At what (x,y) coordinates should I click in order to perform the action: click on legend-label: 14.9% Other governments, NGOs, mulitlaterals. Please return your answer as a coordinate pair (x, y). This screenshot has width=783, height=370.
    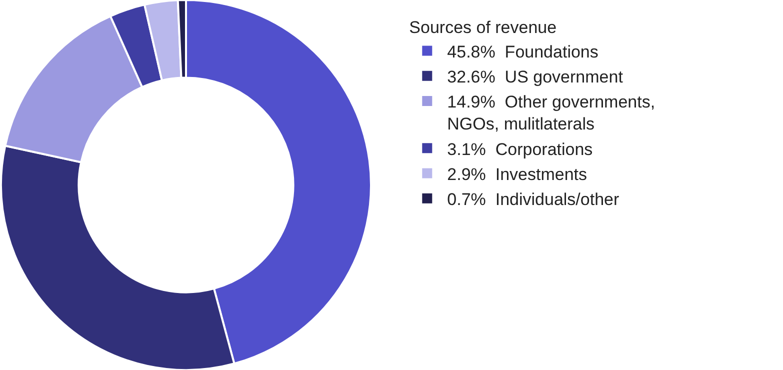
    Looking at the image, I should click on (551, 113).